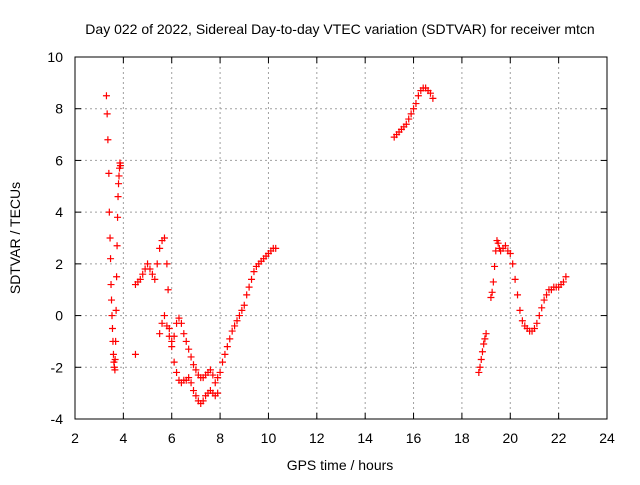  Describe the element at coordinates (59, 160) in the screenshot. I see `y-tick-label: 6` at that location.